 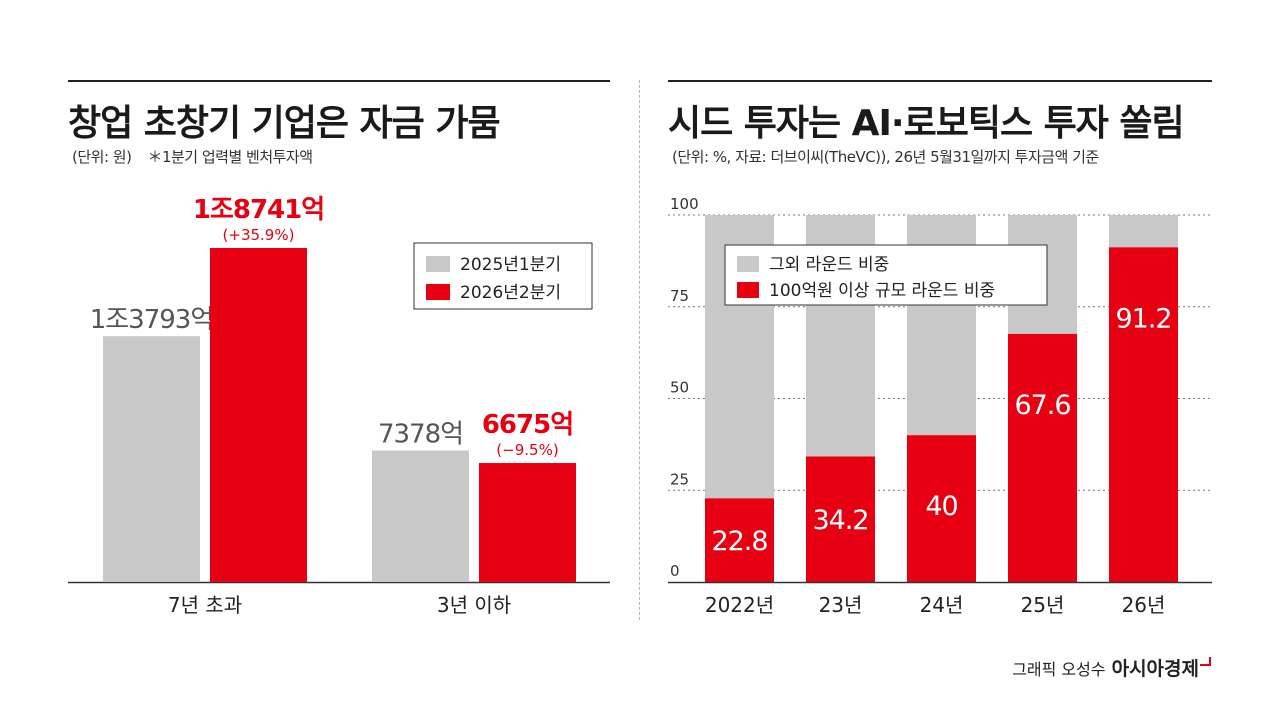 I want to click on right-legend-box, so click(x=886, y=275).